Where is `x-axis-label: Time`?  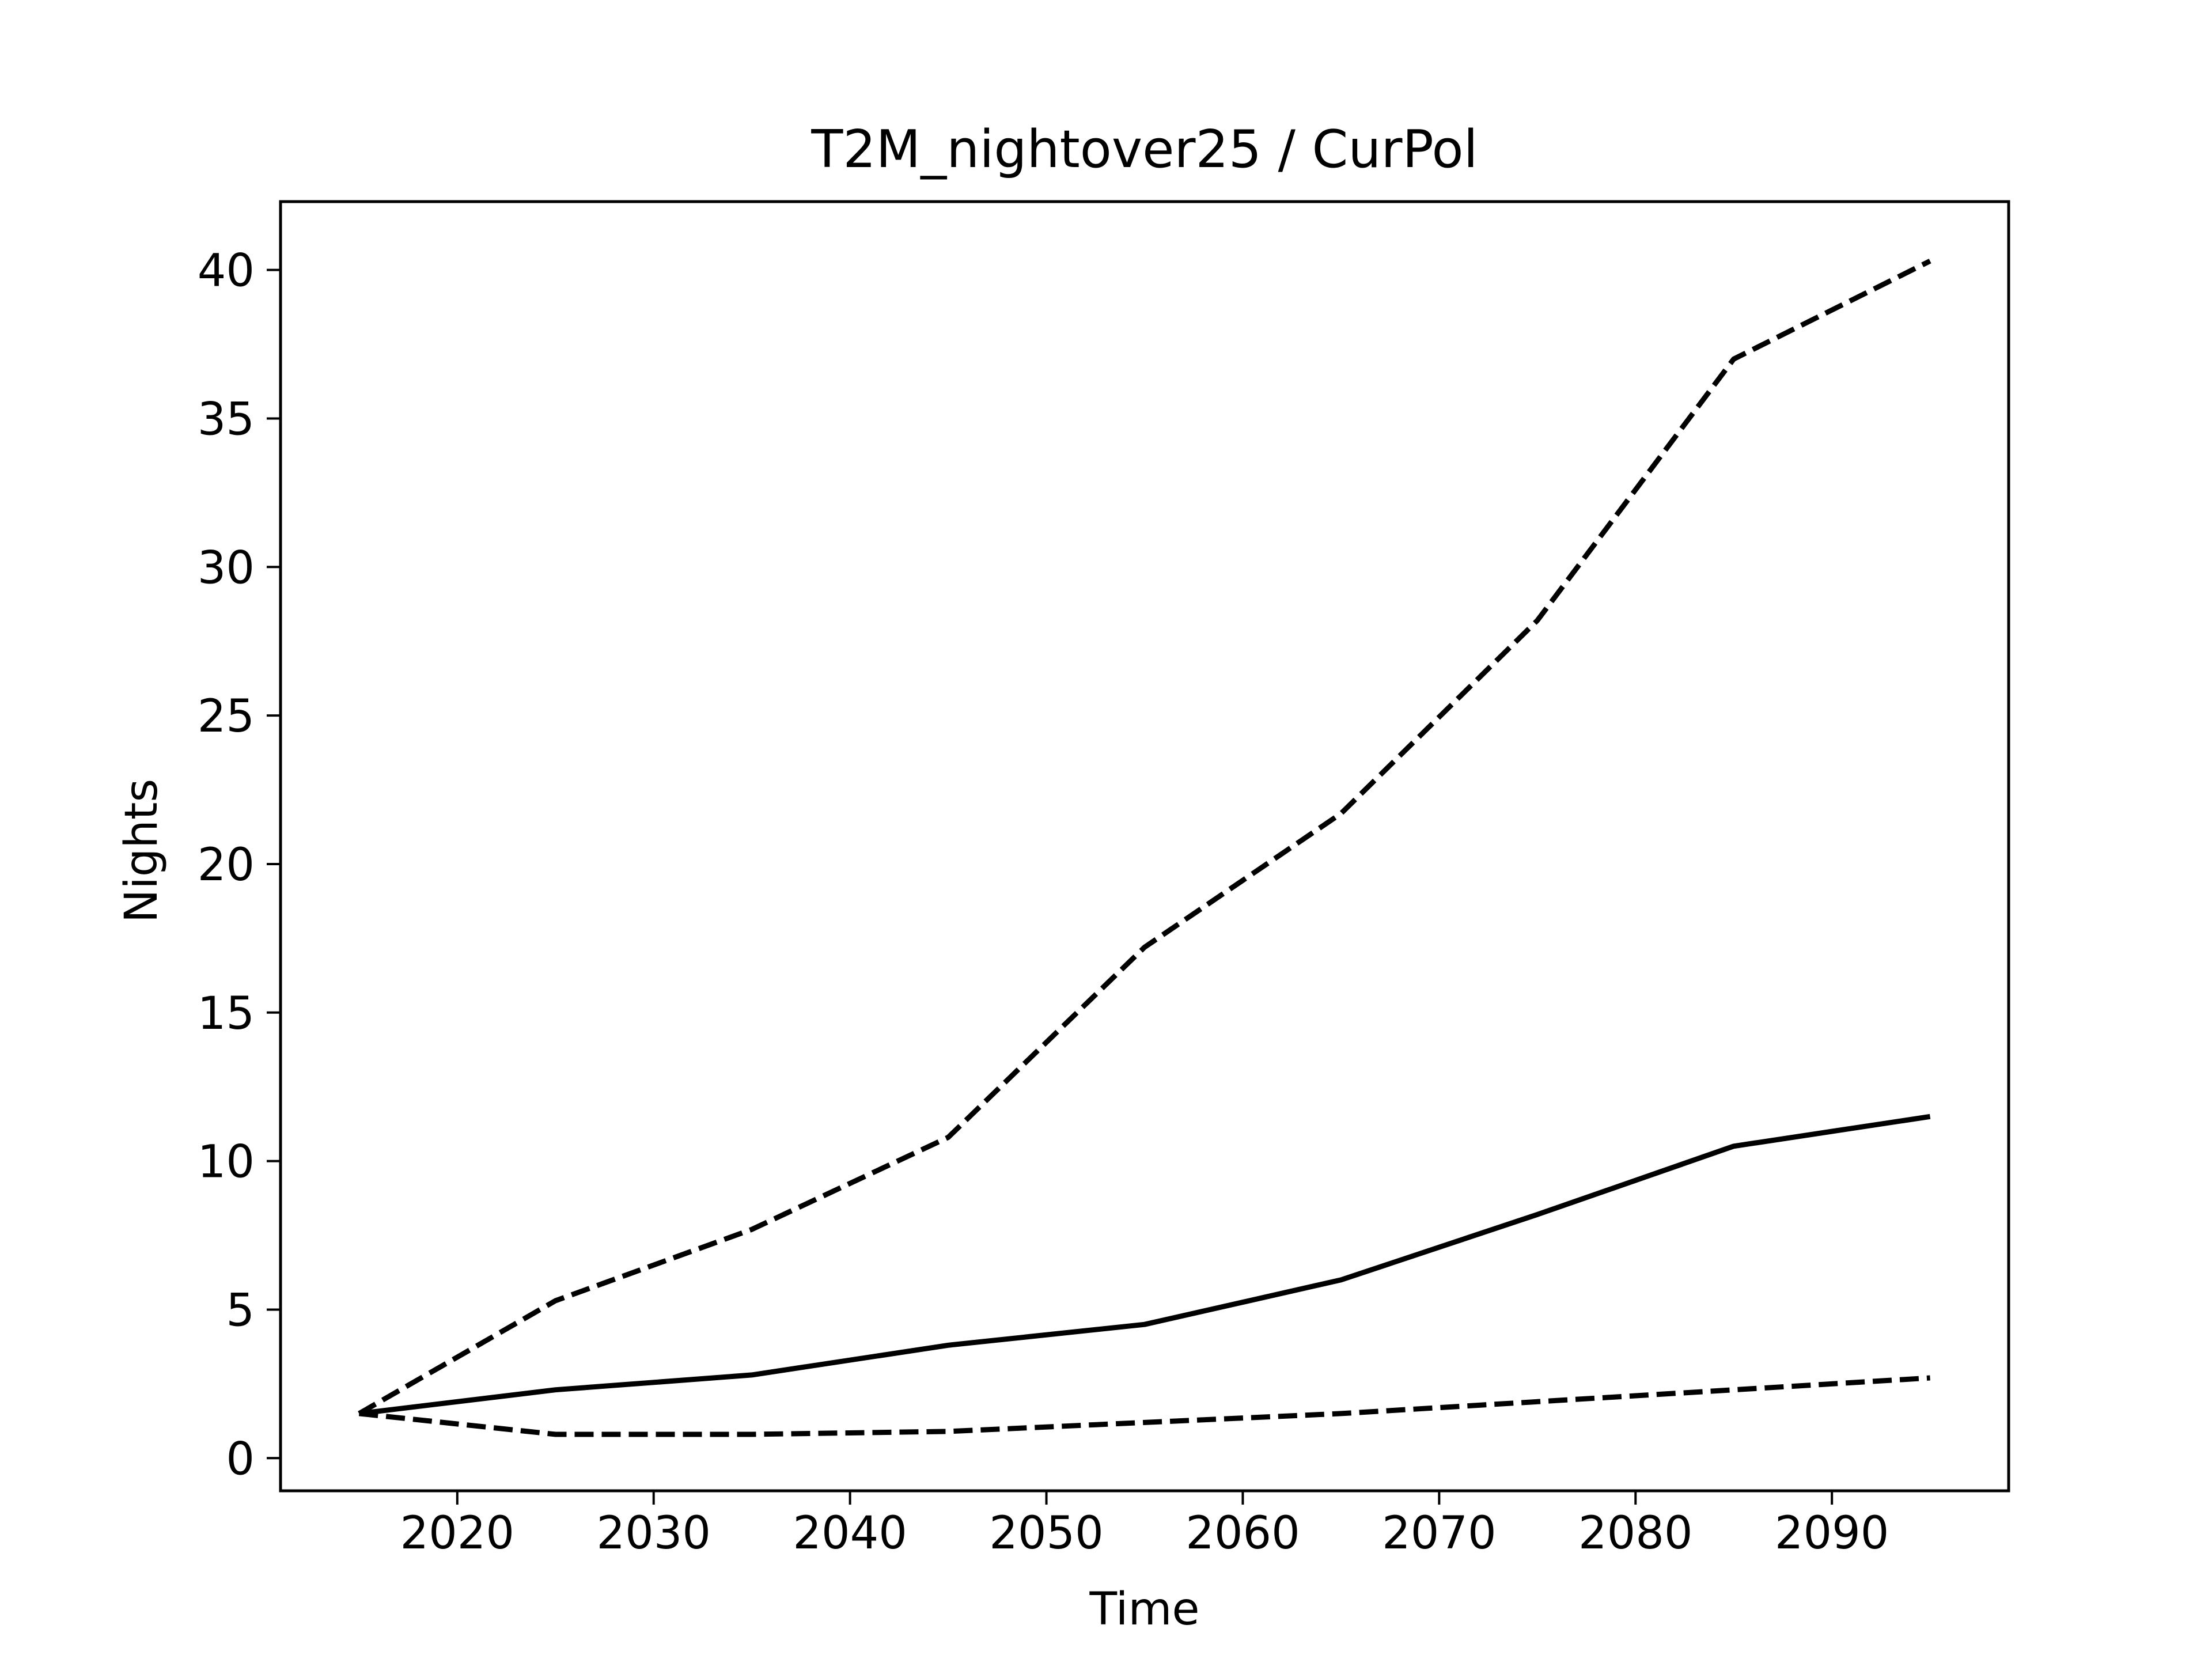
x-axis-label: Time is located at coordinates (1144, 1609).